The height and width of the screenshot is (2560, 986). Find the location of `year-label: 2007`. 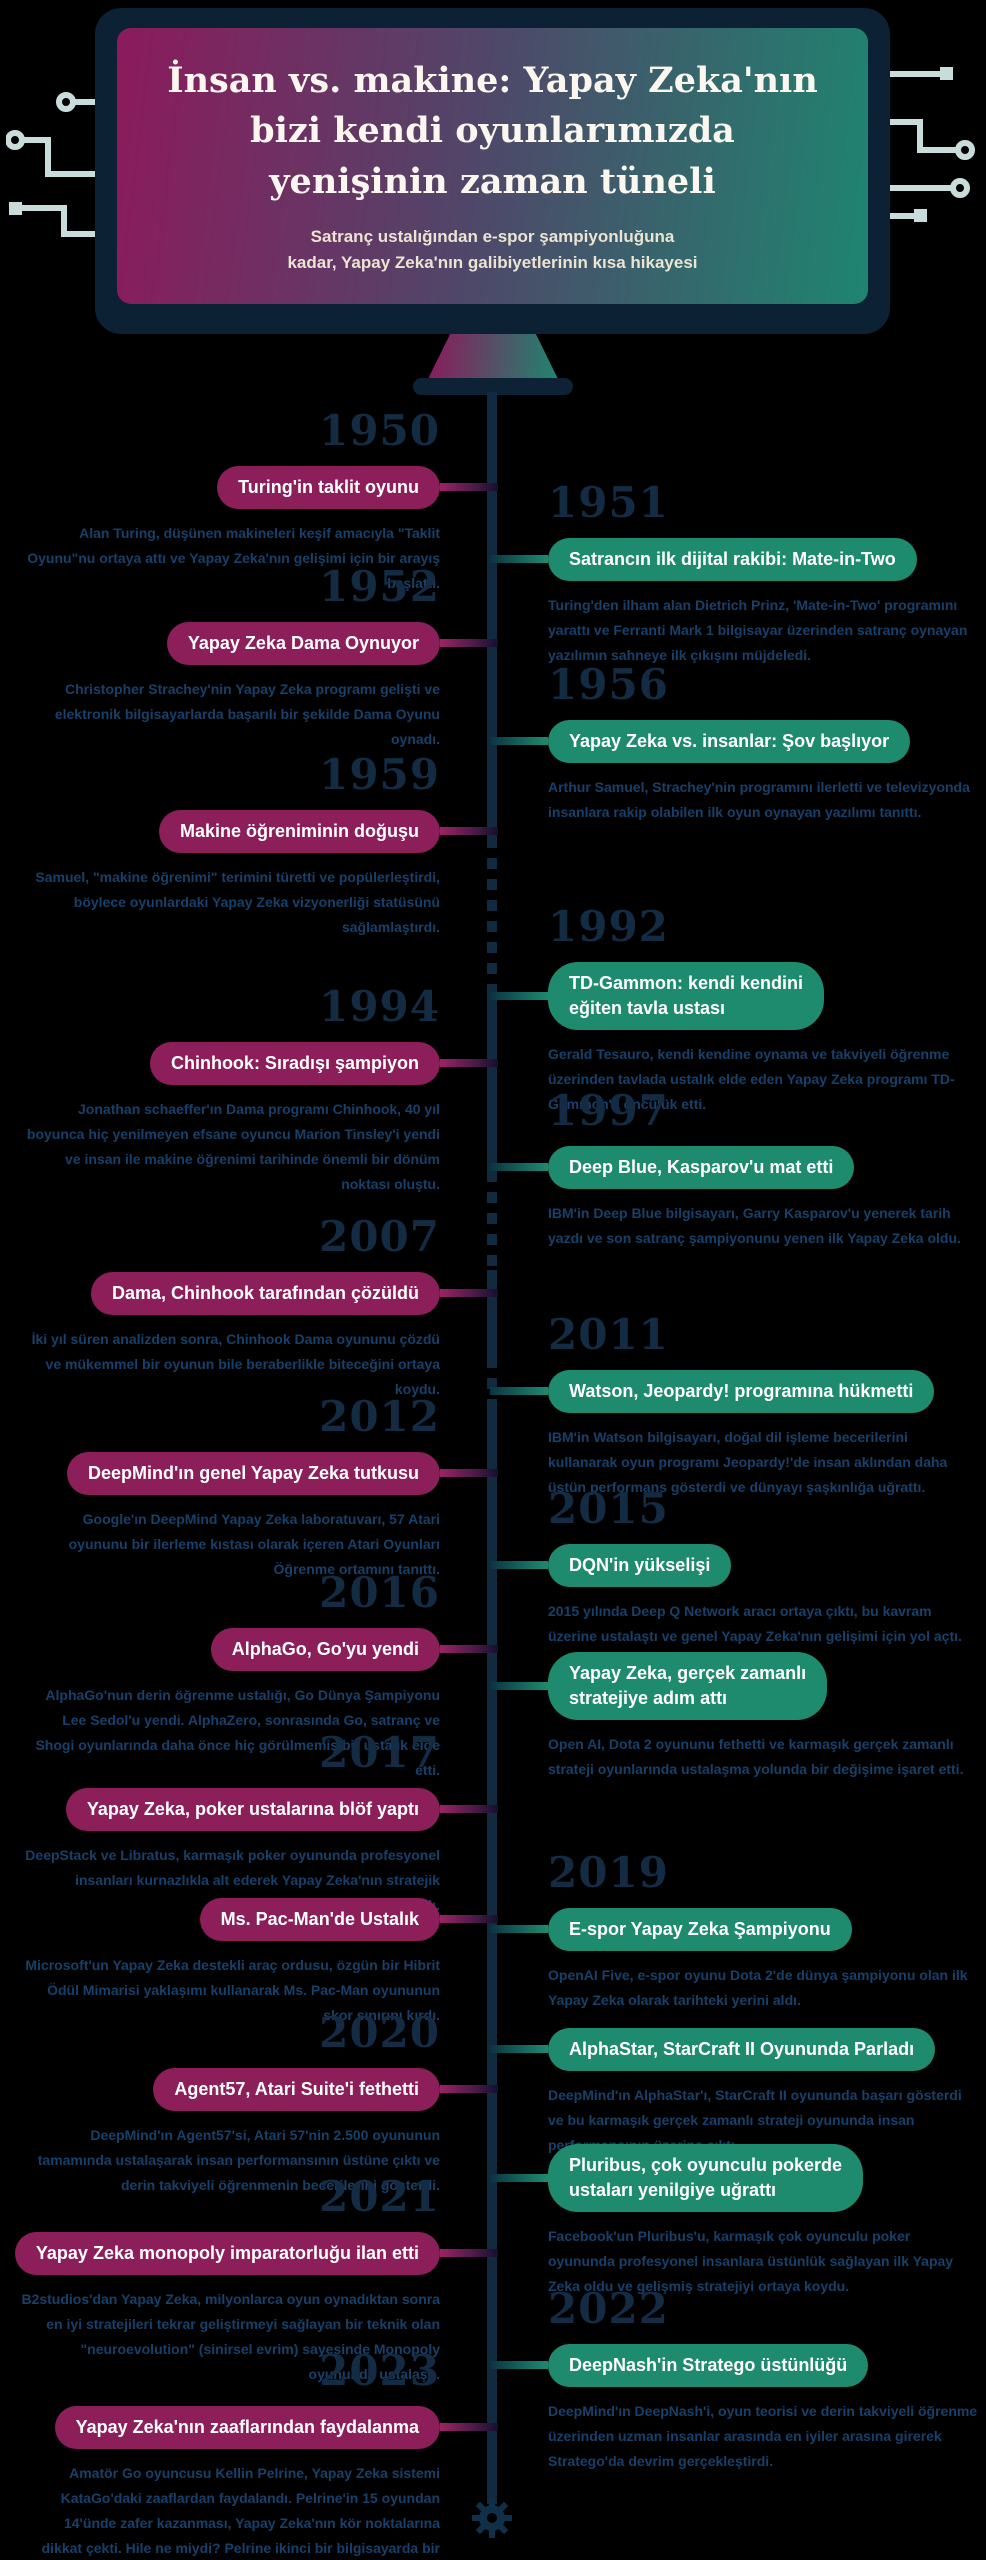

year-label: 2007 is located at coordinates (379, 1236).